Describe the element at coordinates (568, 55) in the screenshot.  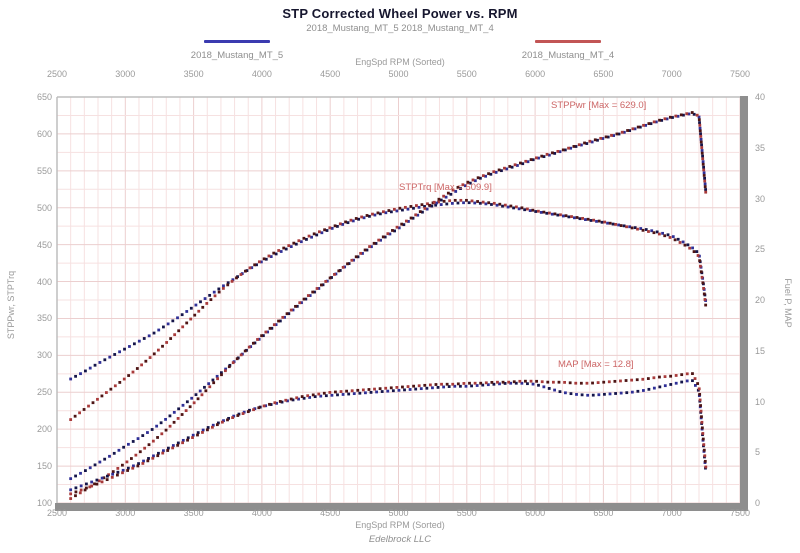
I see `legend-label-mt4: 2018_Mustang_MT_4` at that location.